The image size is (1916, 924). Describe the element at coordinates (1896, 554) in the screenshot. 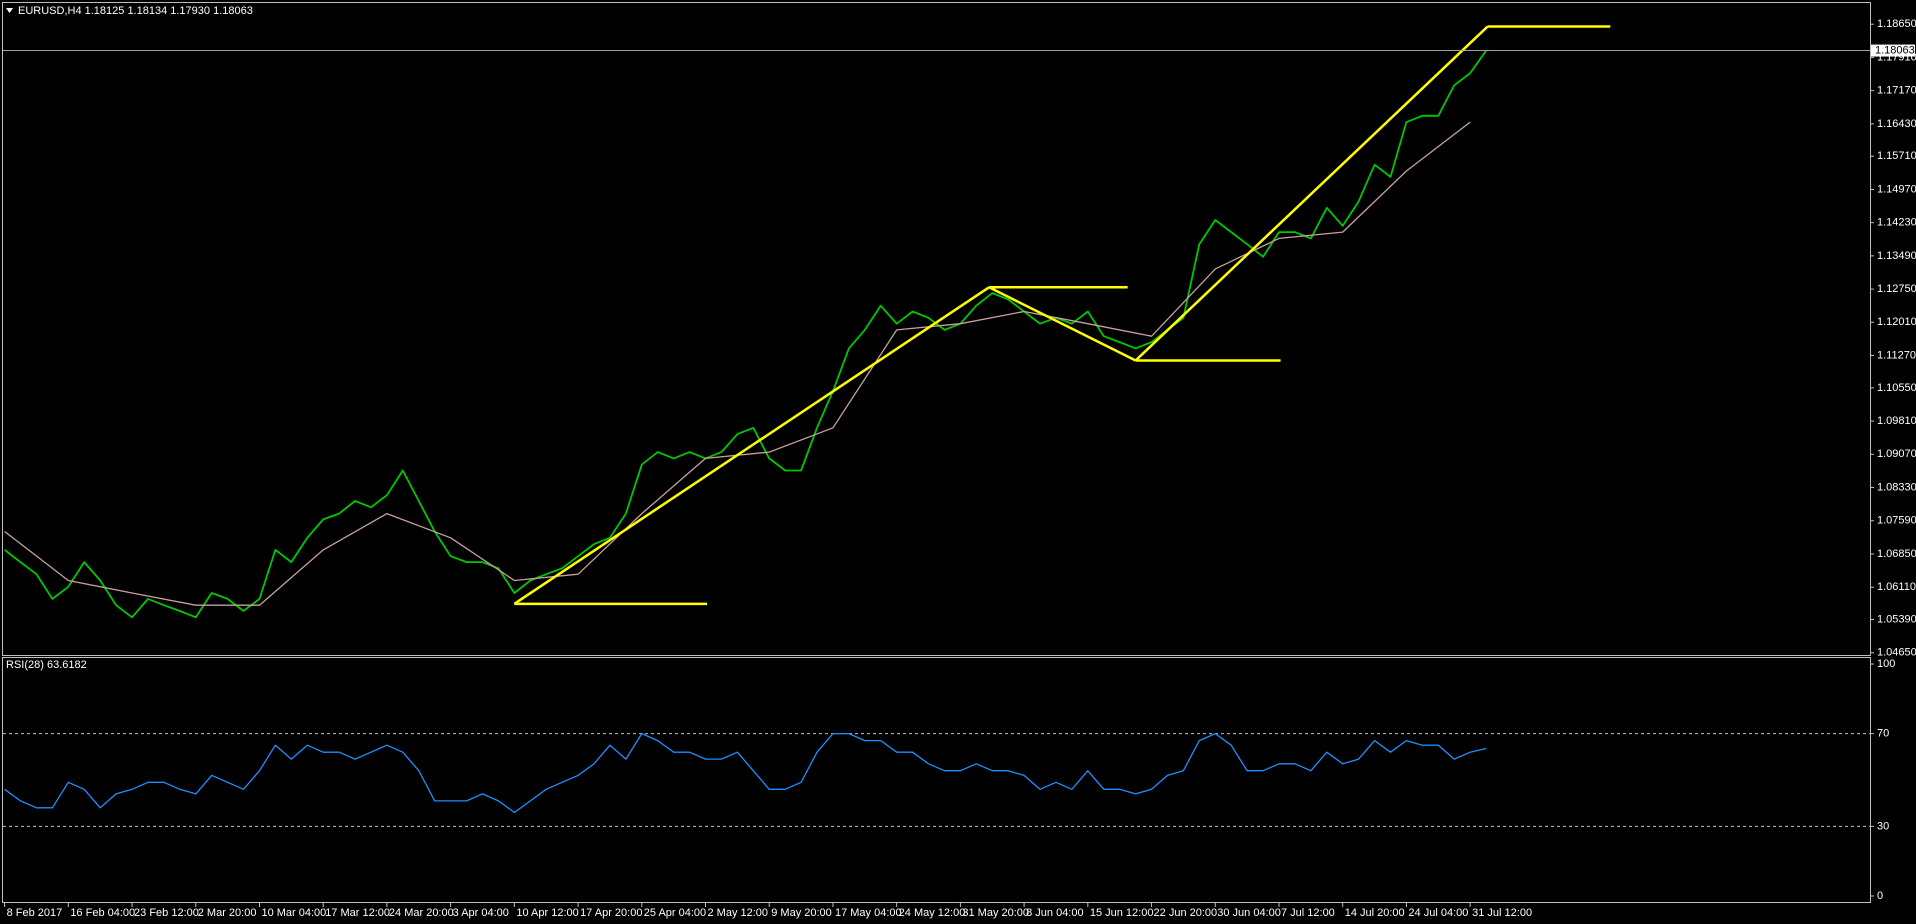

I see `y-tick-label: 1.06850` at that location.